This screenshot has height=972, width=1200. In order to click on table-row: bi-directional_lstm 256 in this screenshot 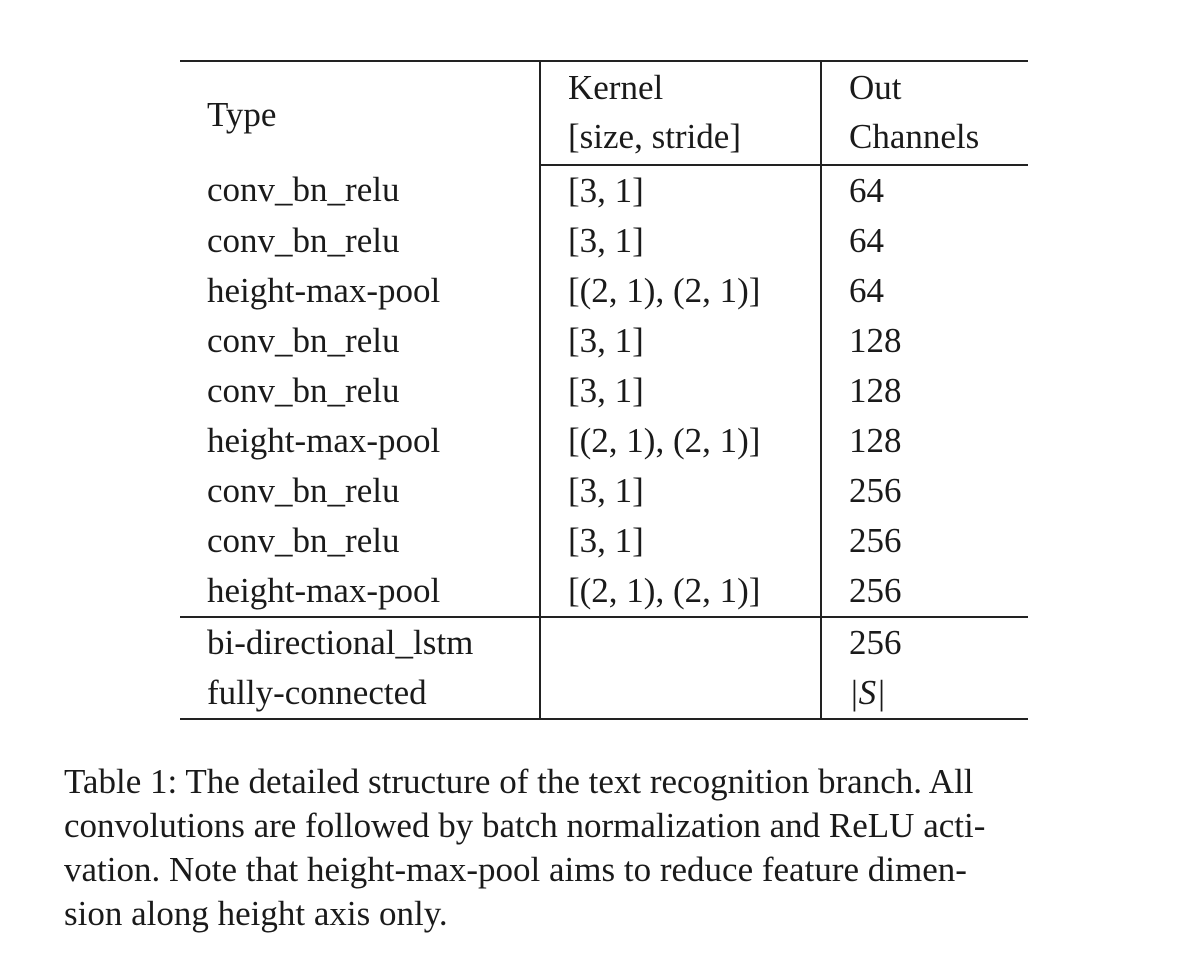, I will do `click(604, 642)`.